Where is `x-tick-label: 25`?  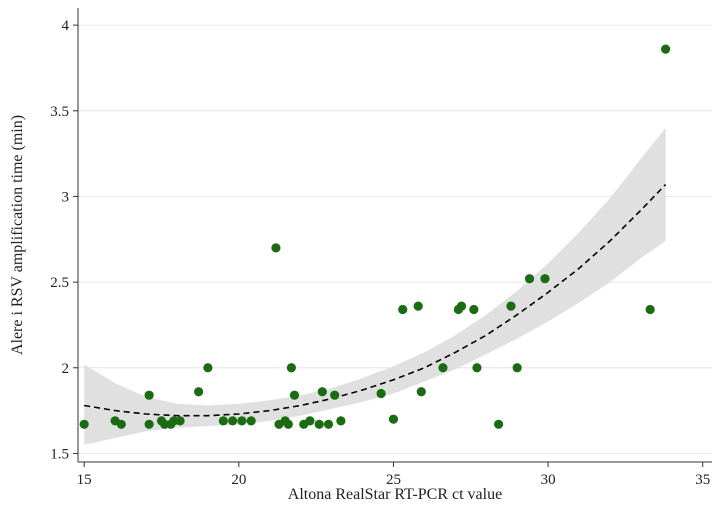 x-tick-label: 25 is located at coordinates (393, 480).